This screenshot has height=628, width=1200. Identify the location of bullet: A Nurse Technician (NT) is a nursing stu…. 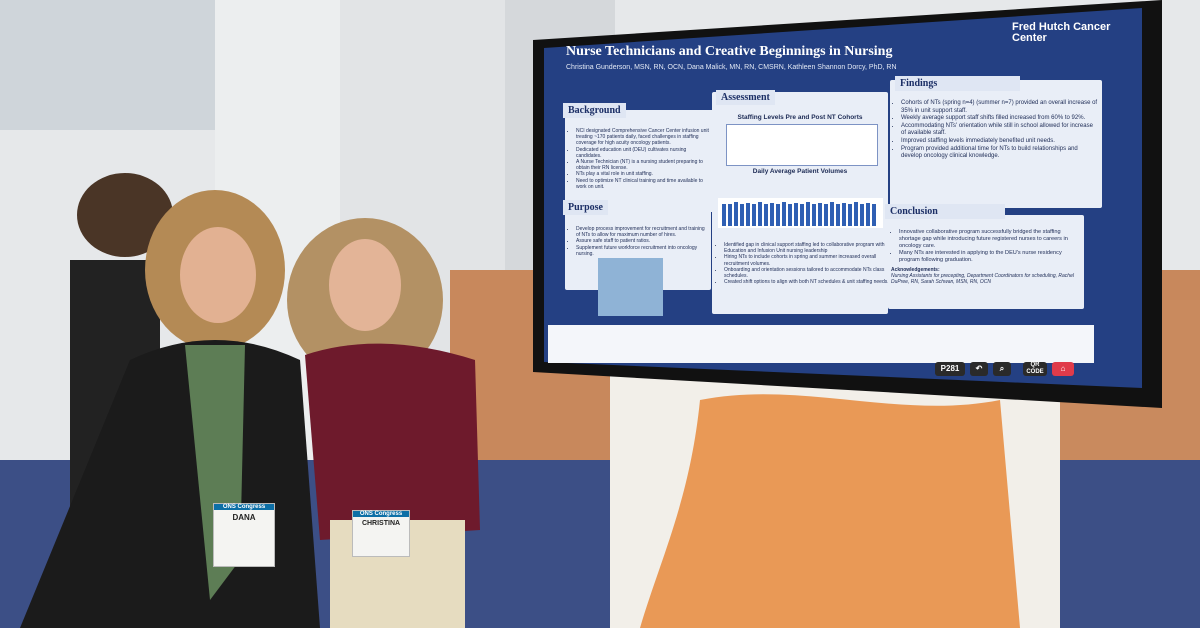
(644, 165).